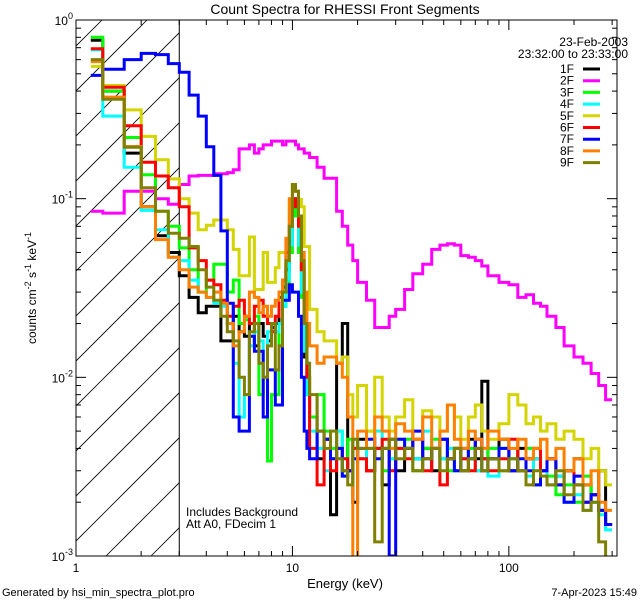  What do you see at coordinates (573, 54) in the screenshot?
I see `legend-time-range: 23:32:00 to 23:33:00` at bounding box center [573, 54].